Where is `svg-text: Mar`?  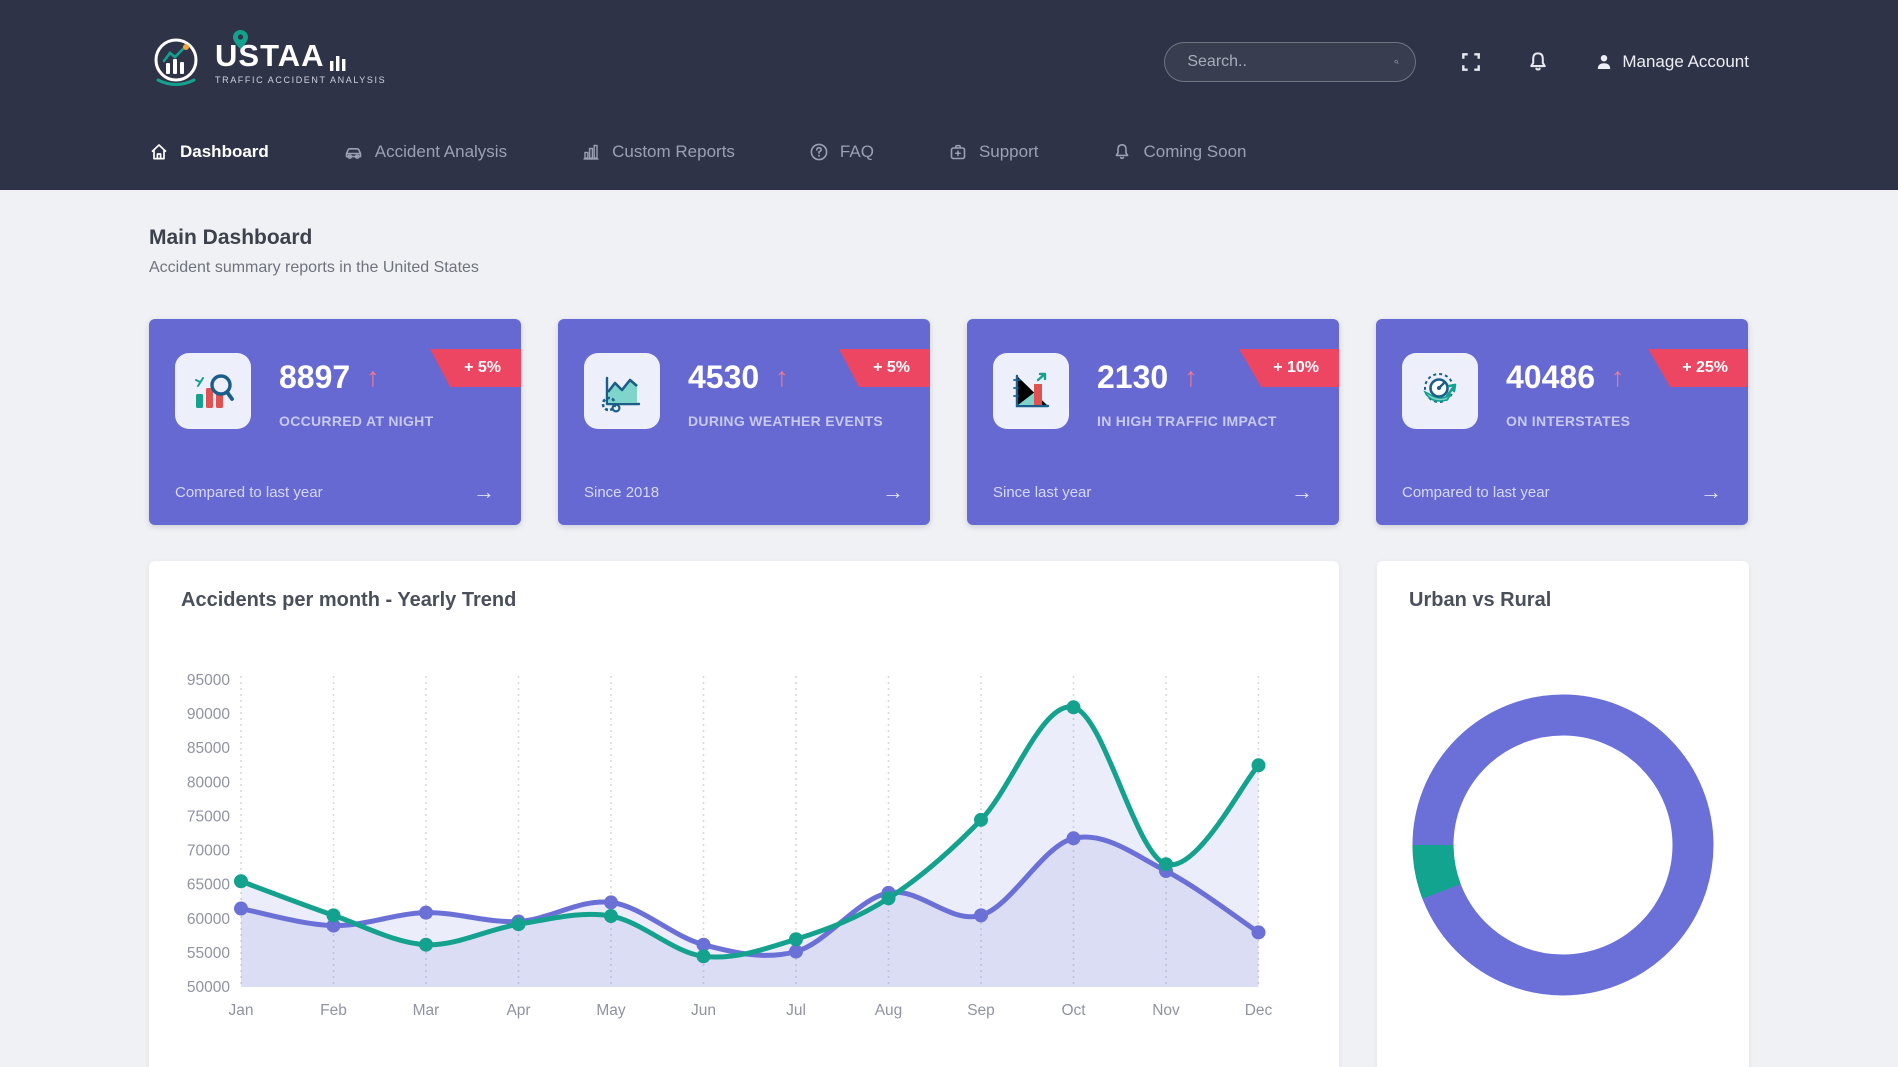 svg-text: Mar is located at coordinates (426, 1010).